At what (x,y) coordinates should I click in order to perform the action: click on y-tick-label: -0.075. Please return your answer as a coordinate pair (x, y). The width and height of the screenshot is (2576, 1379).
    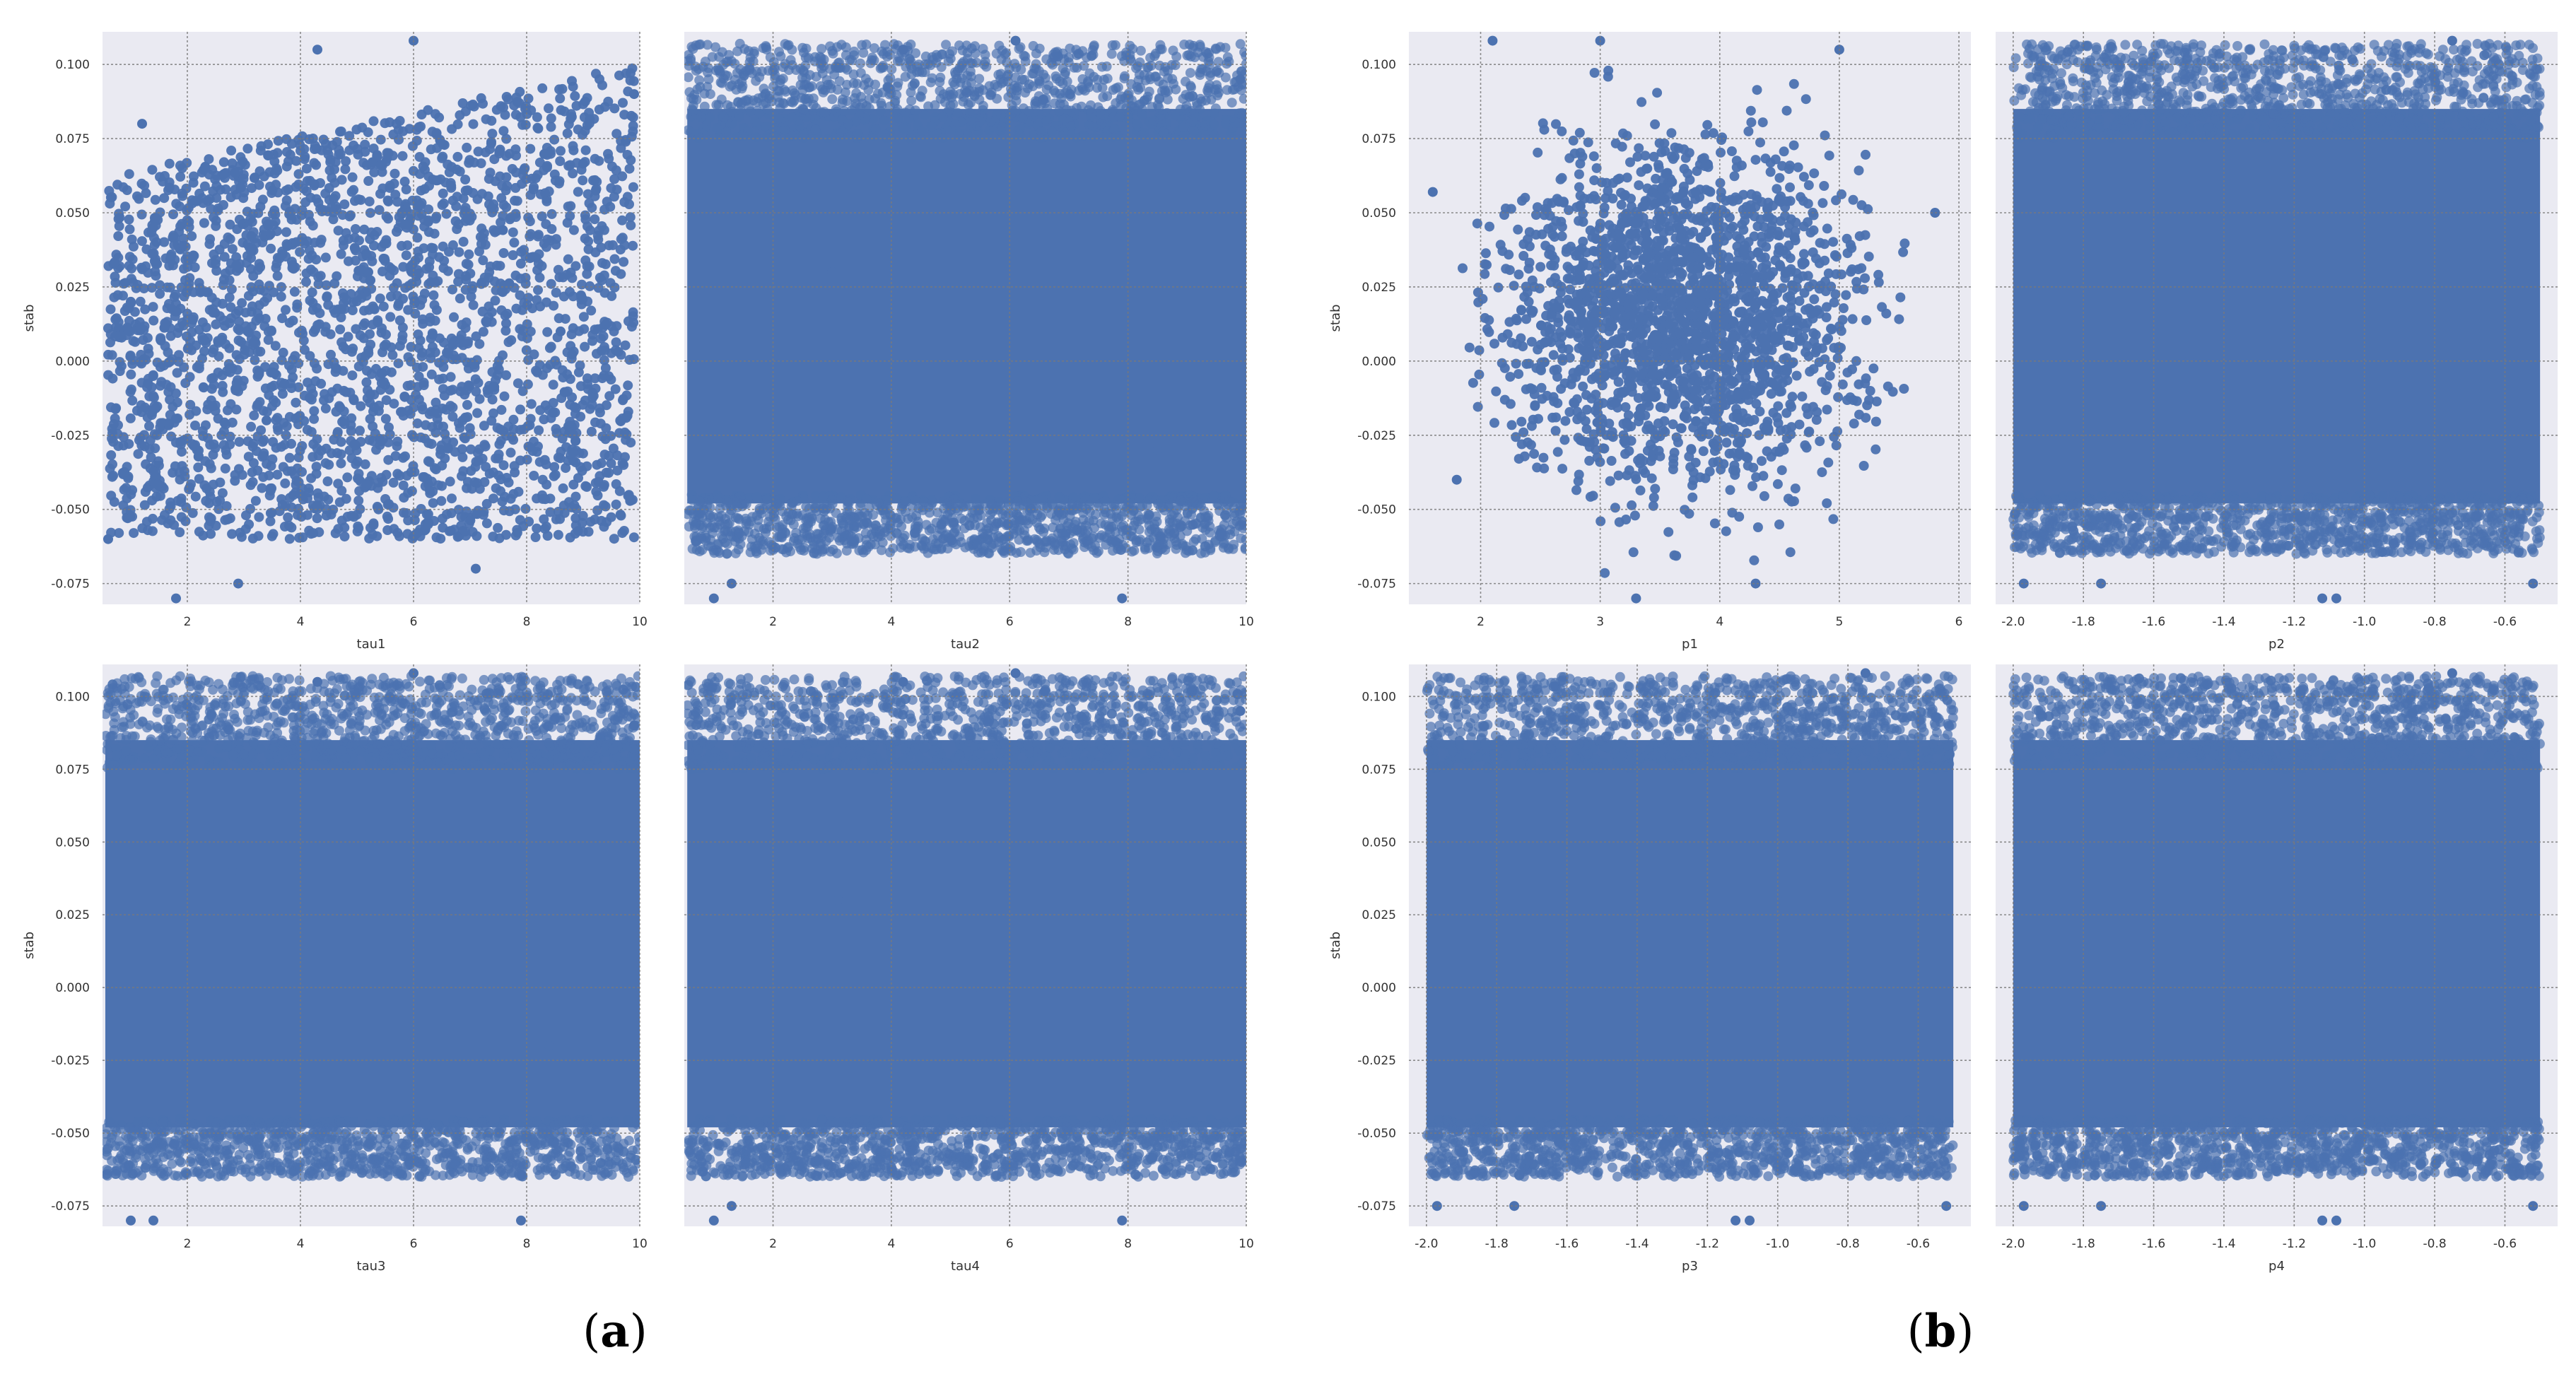
    Looking at the image, I should click on (70, 584).